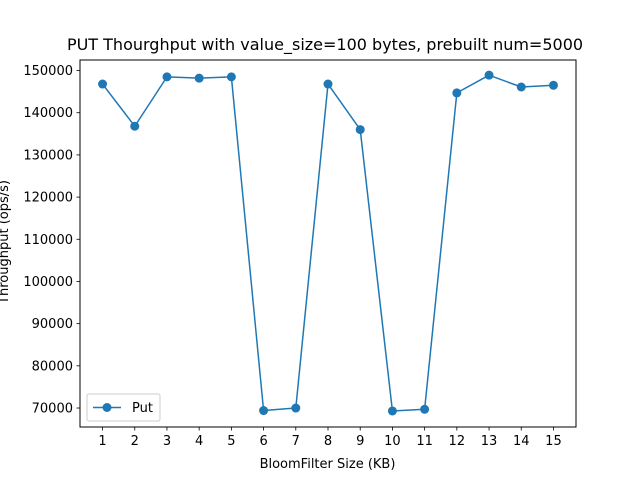 The height and width of the screenshot is (480, 640). I want to click on x-tick-label: 12, so click(457, 441).